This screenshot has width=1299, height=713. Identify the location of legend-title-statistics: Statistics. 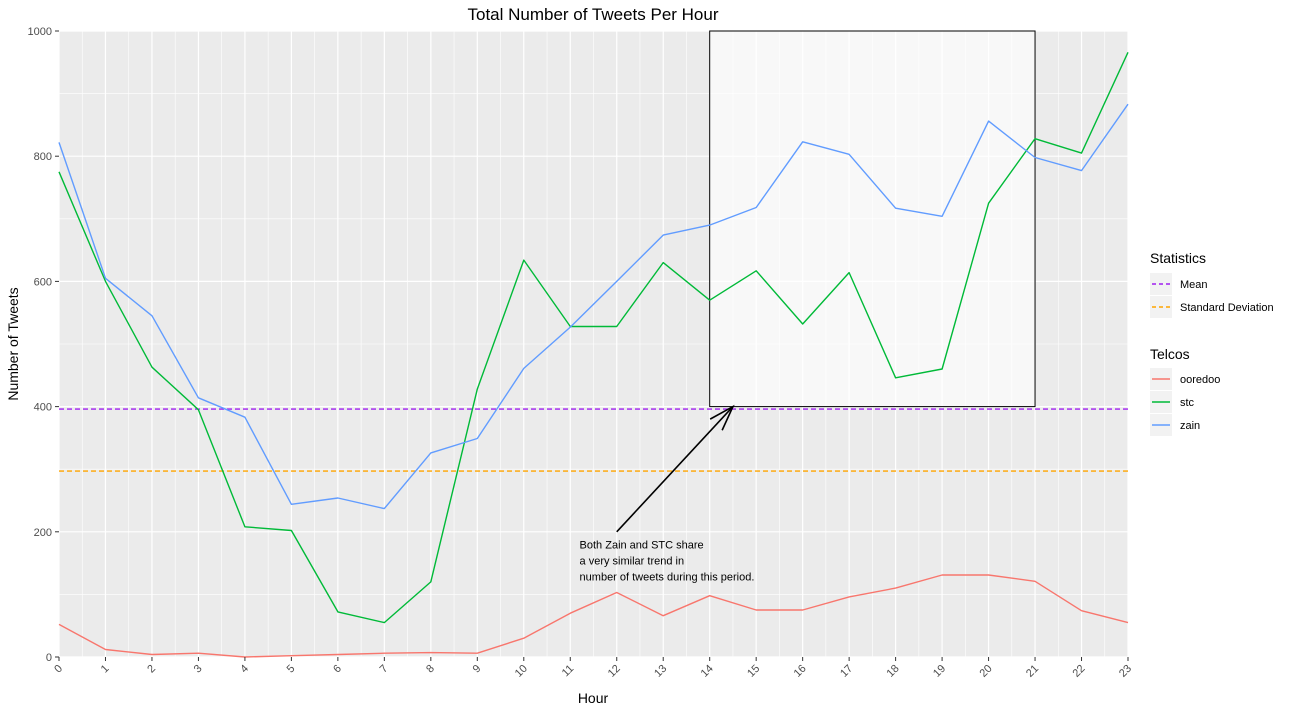
(1178, 258).